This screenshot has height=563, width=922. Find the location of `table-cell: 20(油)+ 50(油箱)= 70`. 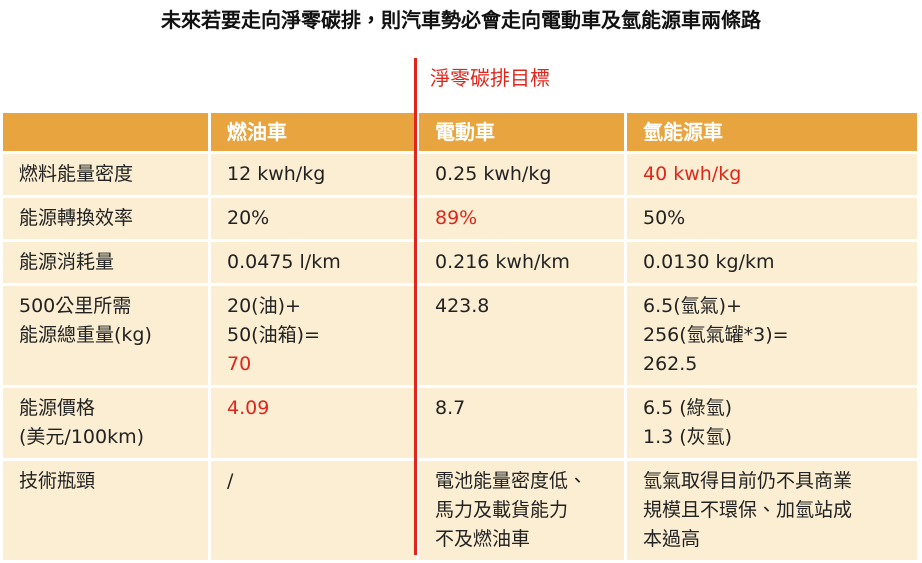

table-cell: 20(油)+ 50(油箱)= 70 is located at coordinates (313, 335).